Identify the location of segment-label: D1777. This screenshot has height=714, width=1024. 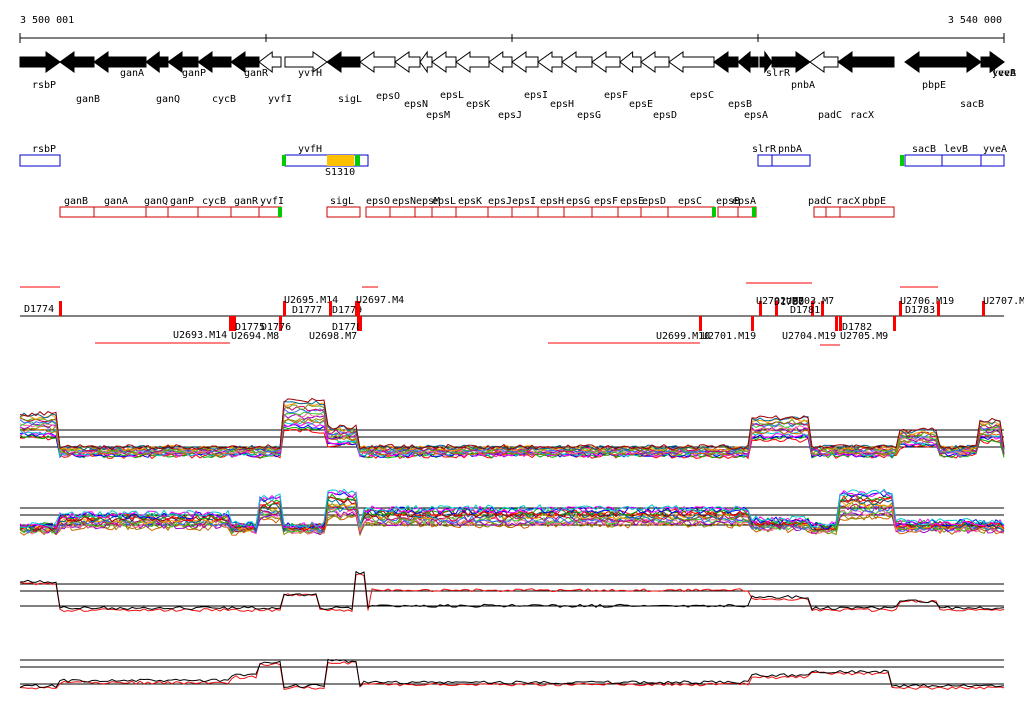
(307, 310).